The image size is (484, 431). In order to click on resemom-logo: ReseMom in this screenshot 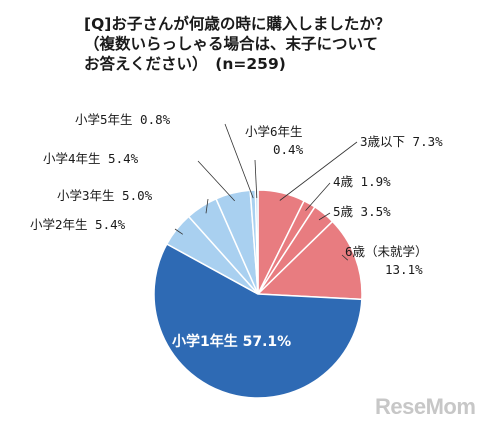, I will do `click(425, 406)`.